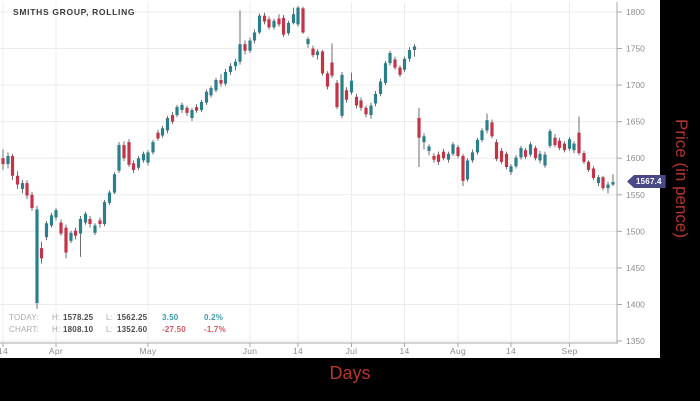  What do you see at coordinates (404, 351) in the screenshot?
I see `x-tick-label: 14` at bounding box center [404, 351].